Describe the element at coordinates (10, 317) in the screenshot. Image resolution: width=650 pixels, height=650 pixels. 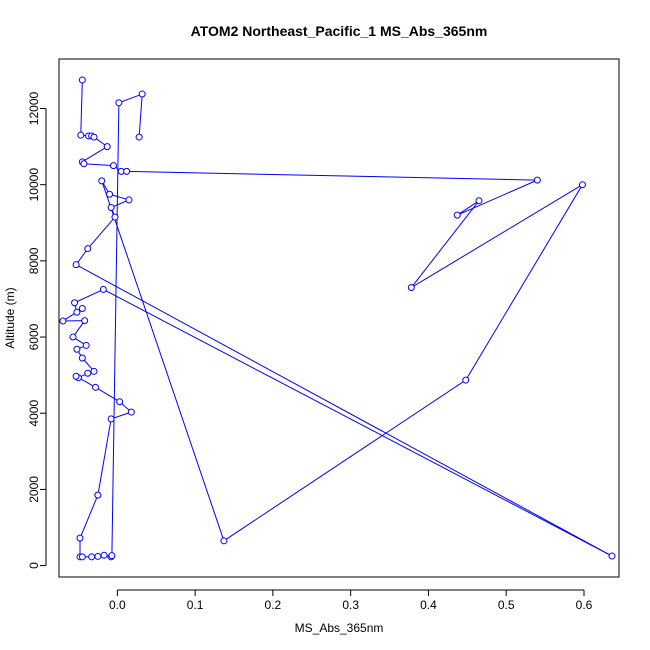
I see `y-axis-title: Altitude (m)` at that location.